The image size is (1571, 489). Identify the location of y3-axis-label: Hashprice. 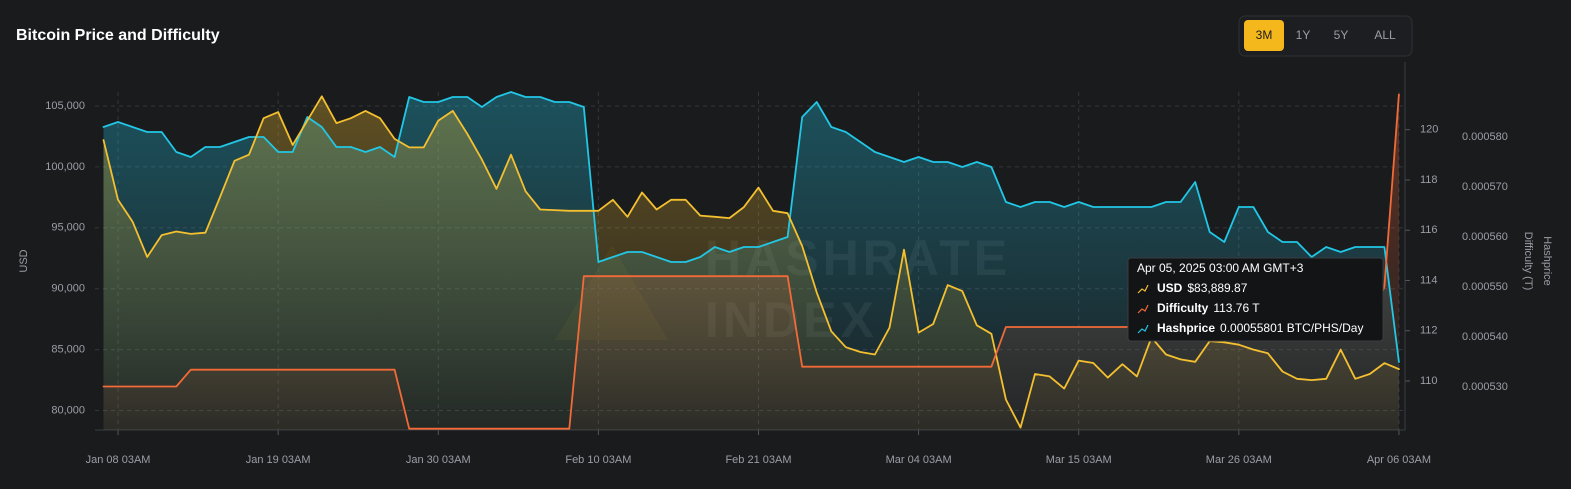
(1547, 261).